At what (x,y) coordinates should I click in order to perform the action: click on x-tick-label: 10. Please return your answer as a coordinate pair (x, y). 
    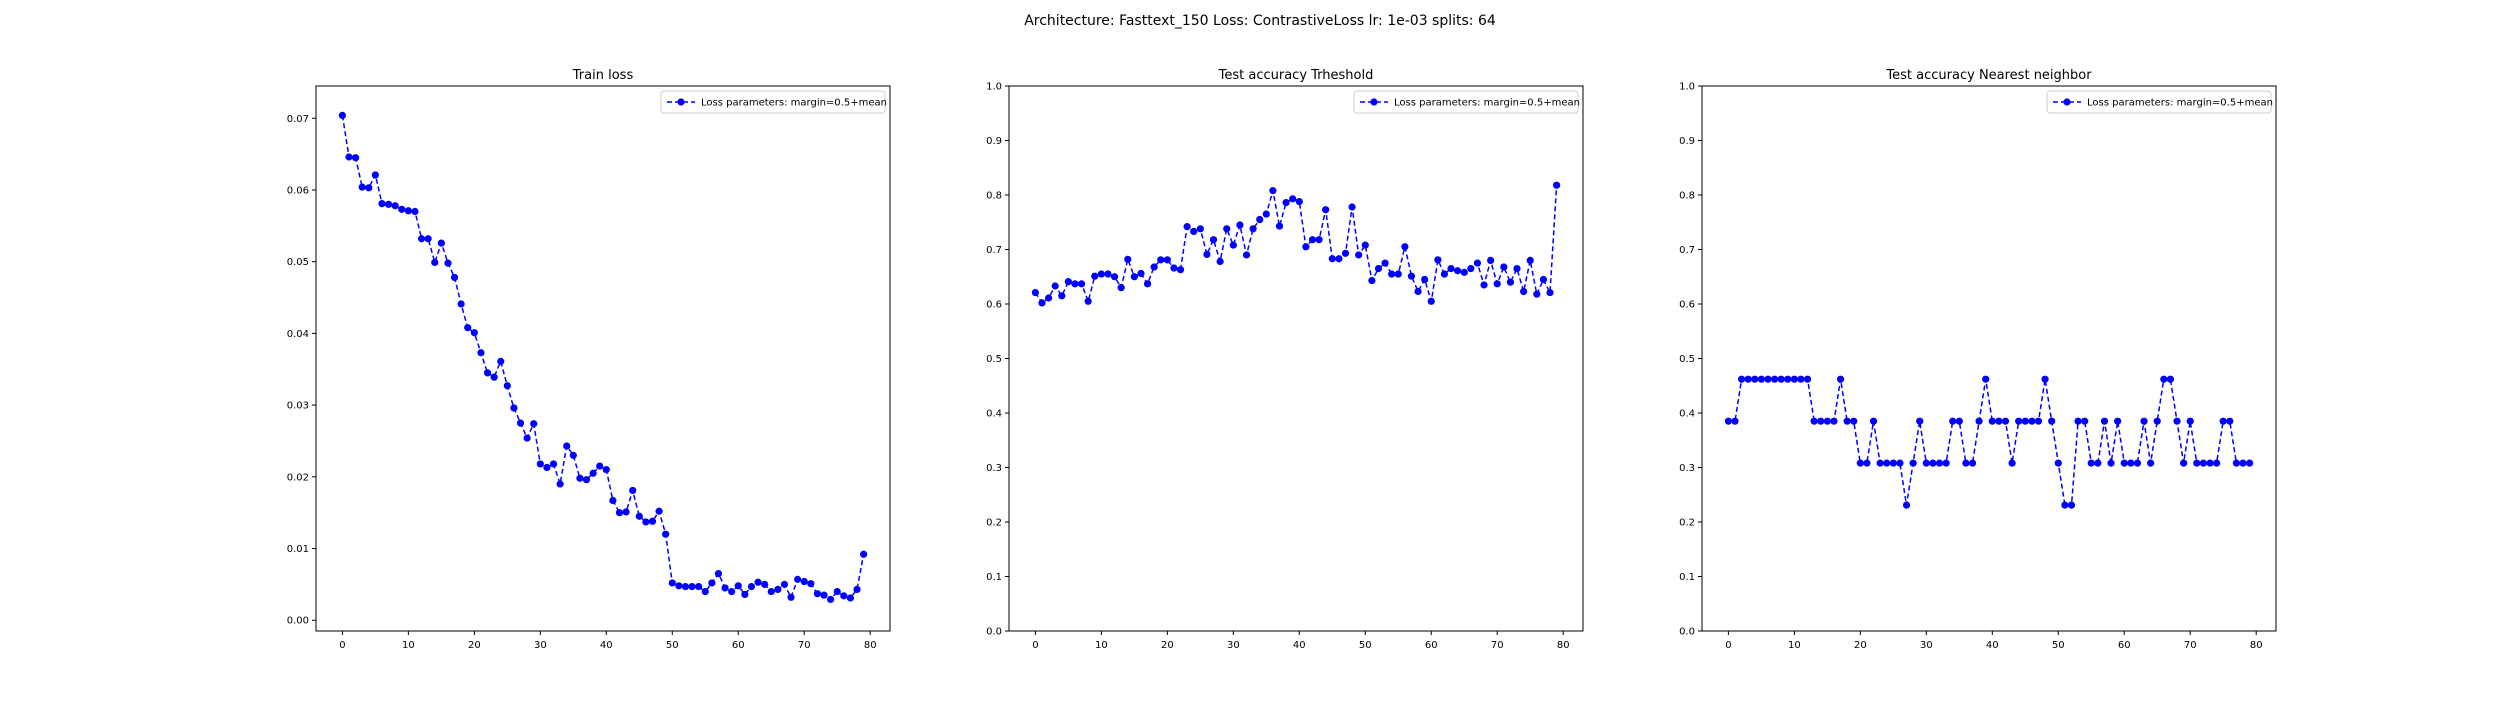
    Looking at the image, I should click on (1794, 645).